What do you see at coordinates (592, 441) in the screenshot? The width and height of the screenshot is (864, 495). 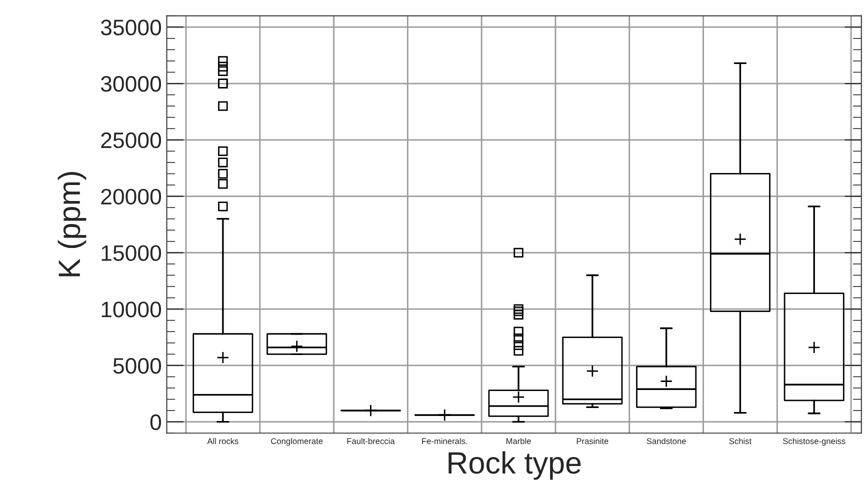 I see `x-tick-label: Prasinite` at bounding box center [592, 441].